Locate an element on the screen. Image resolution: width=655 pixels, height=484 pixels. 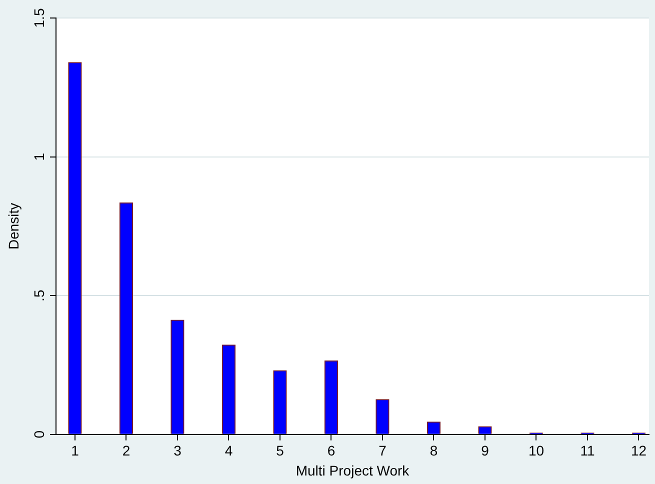
x-tick-label: 10 is located at coordinates (536, 450).